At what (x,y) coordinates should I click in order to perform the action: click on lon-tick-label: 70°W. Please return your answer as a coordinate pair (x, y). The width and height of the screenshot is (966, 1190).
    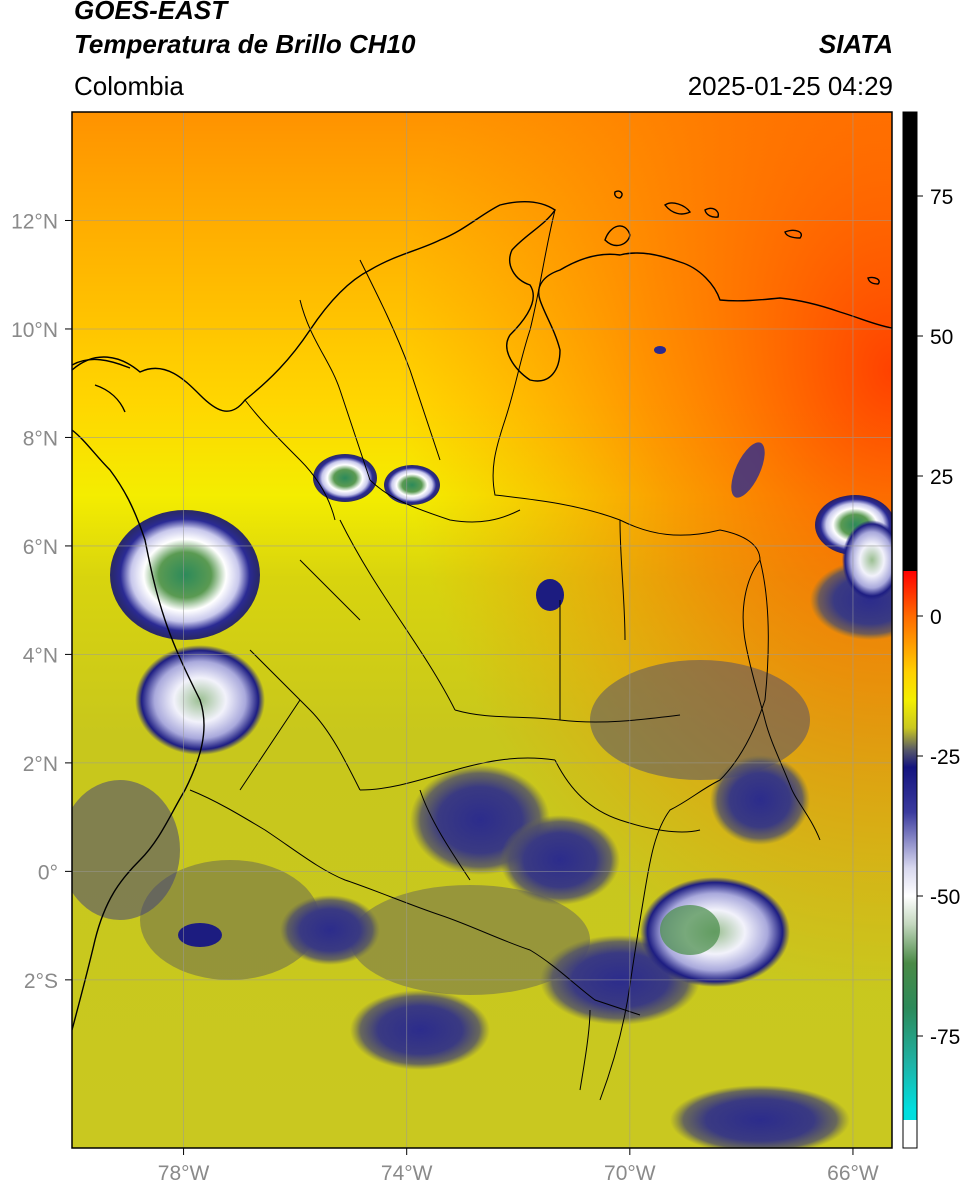
    Looking at the image, I should click on (630, 1173).